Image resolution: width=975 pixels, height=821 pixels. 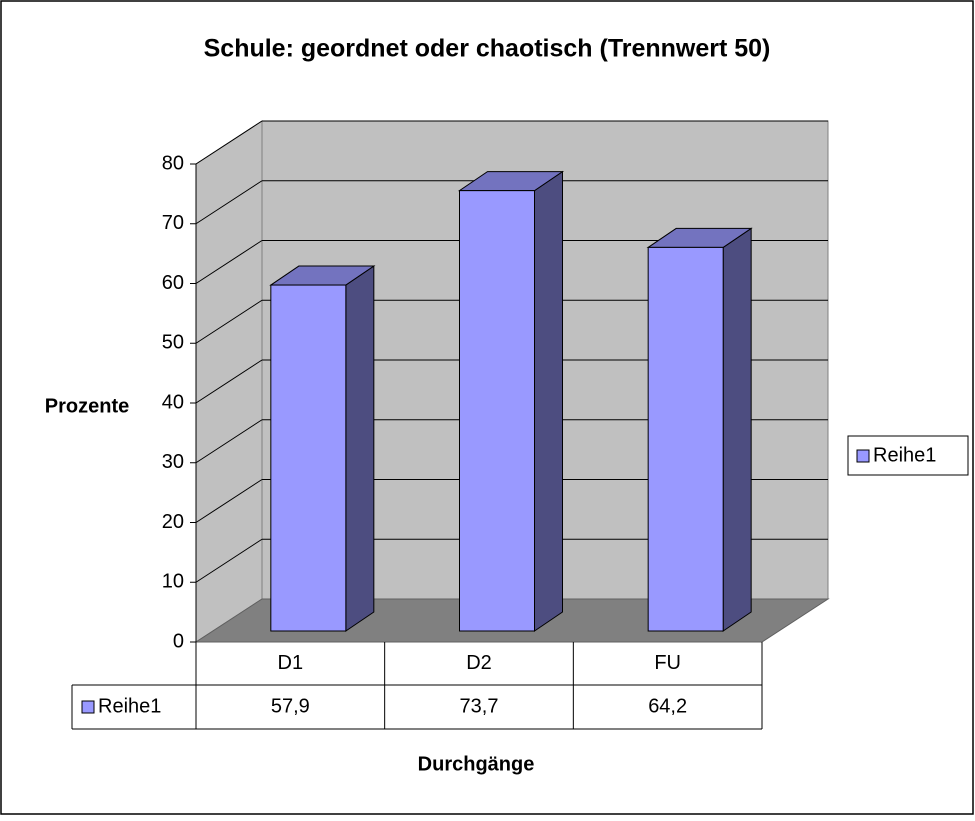 I want to click on y-tick-label: 20, so click(x=173, y=522).